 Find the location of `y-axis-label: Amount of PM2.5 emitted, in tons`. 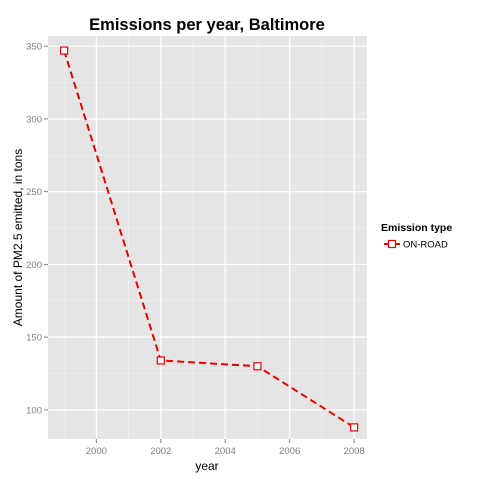

y-axis-label: Amount of PM2.5 emitted, in tons is located at coordinates (18, 237).